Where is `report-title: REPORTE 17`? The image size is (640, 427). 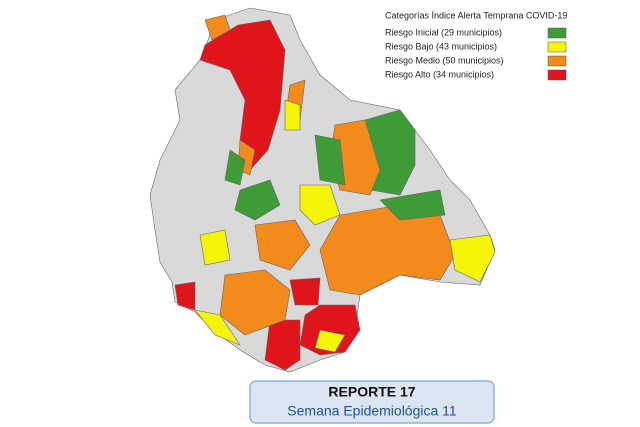 report-title: REPORTE 17 is located at coordinates (371, 392).